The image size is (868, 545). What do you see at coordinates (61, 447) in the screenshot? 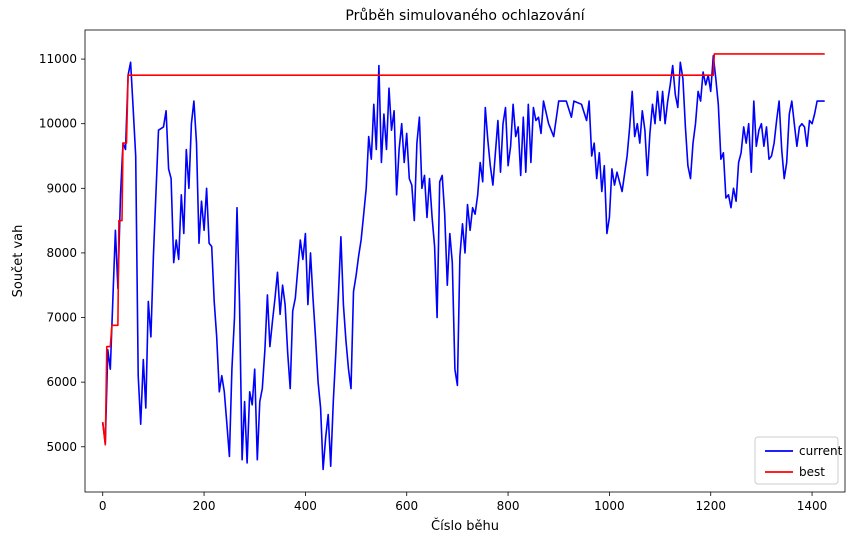
I see `y-tick-label: 5000` at bounding box center [61, 447].